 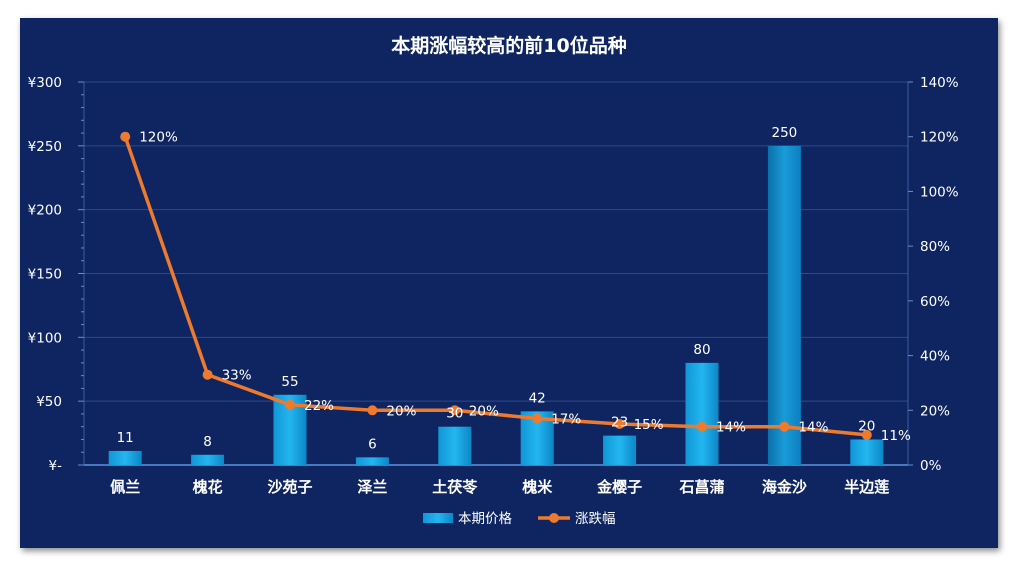 What do you see at coordinates (931, 466) in the screenshot?
I see `y-axis-right-tick-label: 0%` at bounding box center [931, 466].